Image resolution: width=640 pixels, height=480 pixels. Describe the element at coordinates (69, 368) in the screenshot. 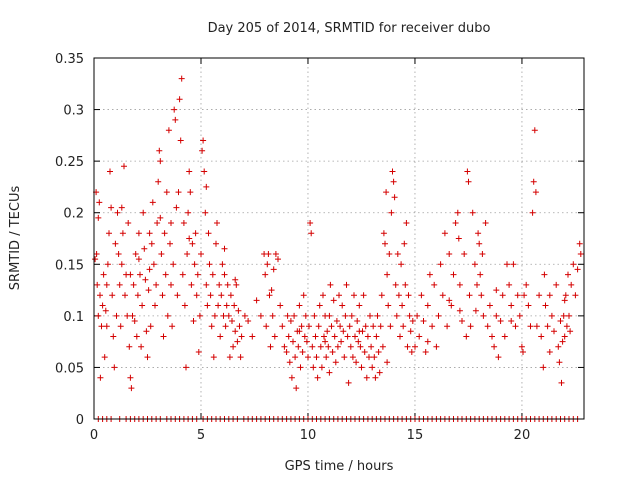

I see `y-tick-label: 0.05` at that location.